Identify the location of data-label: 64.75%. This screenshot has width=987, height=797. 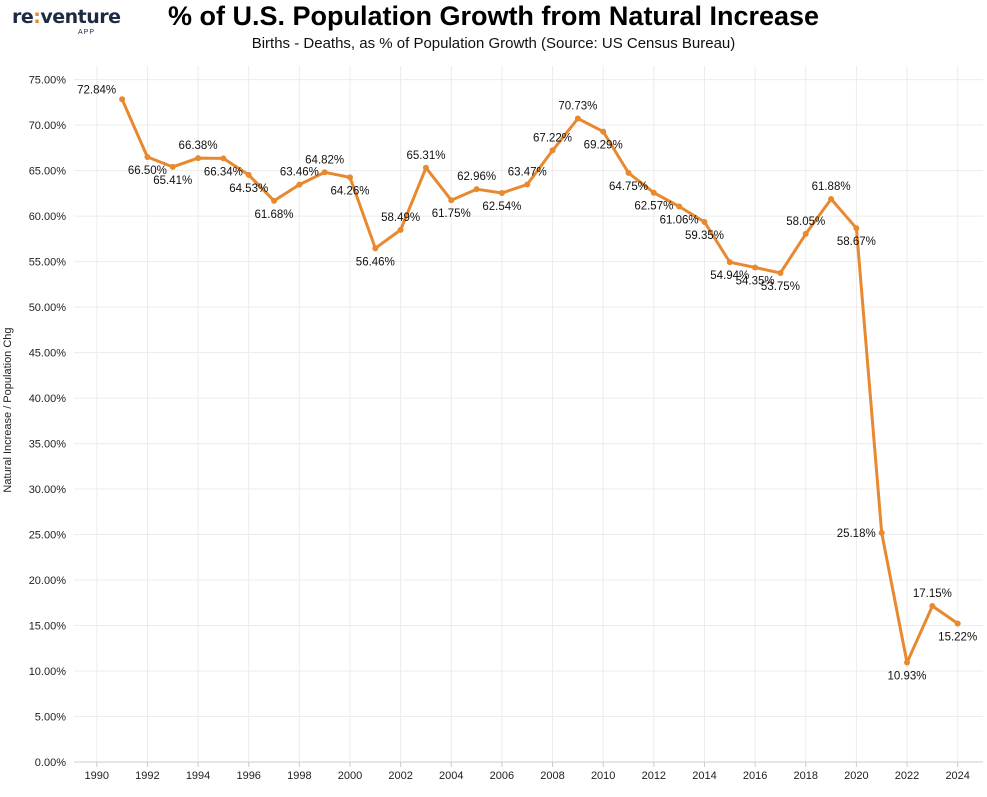
(628, 187).